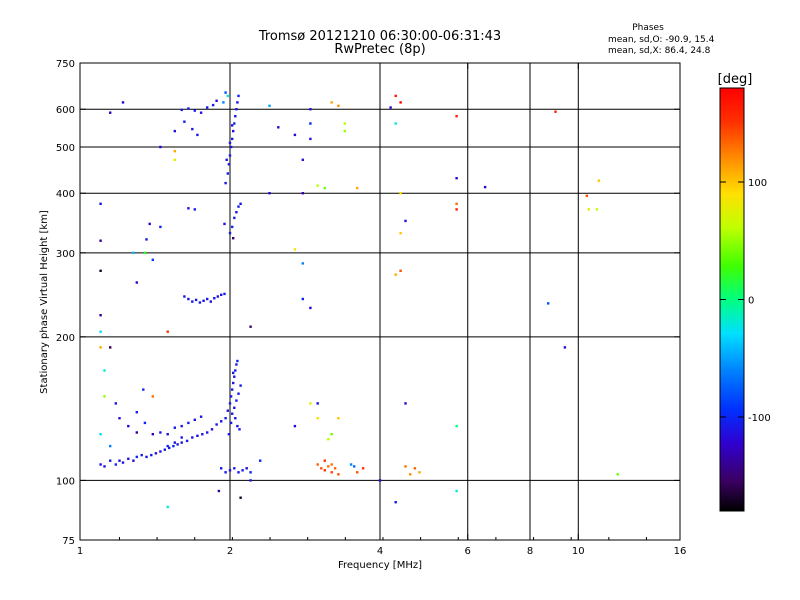 This screenshot has width=800, height=600. Describe the element at coordinates (65, 254) in the screenshot. I see `y-tick-label: 300` at that location.